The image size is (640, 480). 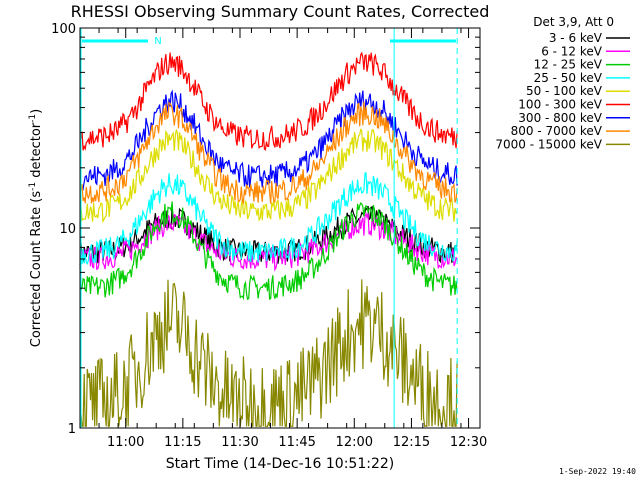 What do you see at coordinates (560, 105) in the screenshot?
I see `legend-label-5: 100 - 300 keV` at bounding box center [560, 105].